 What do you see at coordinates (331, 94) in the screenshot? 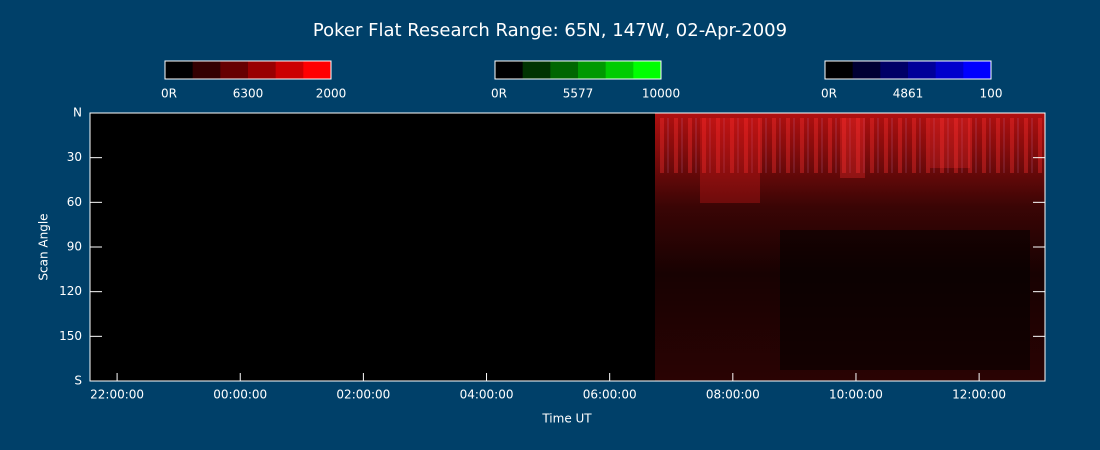
I see `colorbar-max: 2000` at bounding box center [331, 94].